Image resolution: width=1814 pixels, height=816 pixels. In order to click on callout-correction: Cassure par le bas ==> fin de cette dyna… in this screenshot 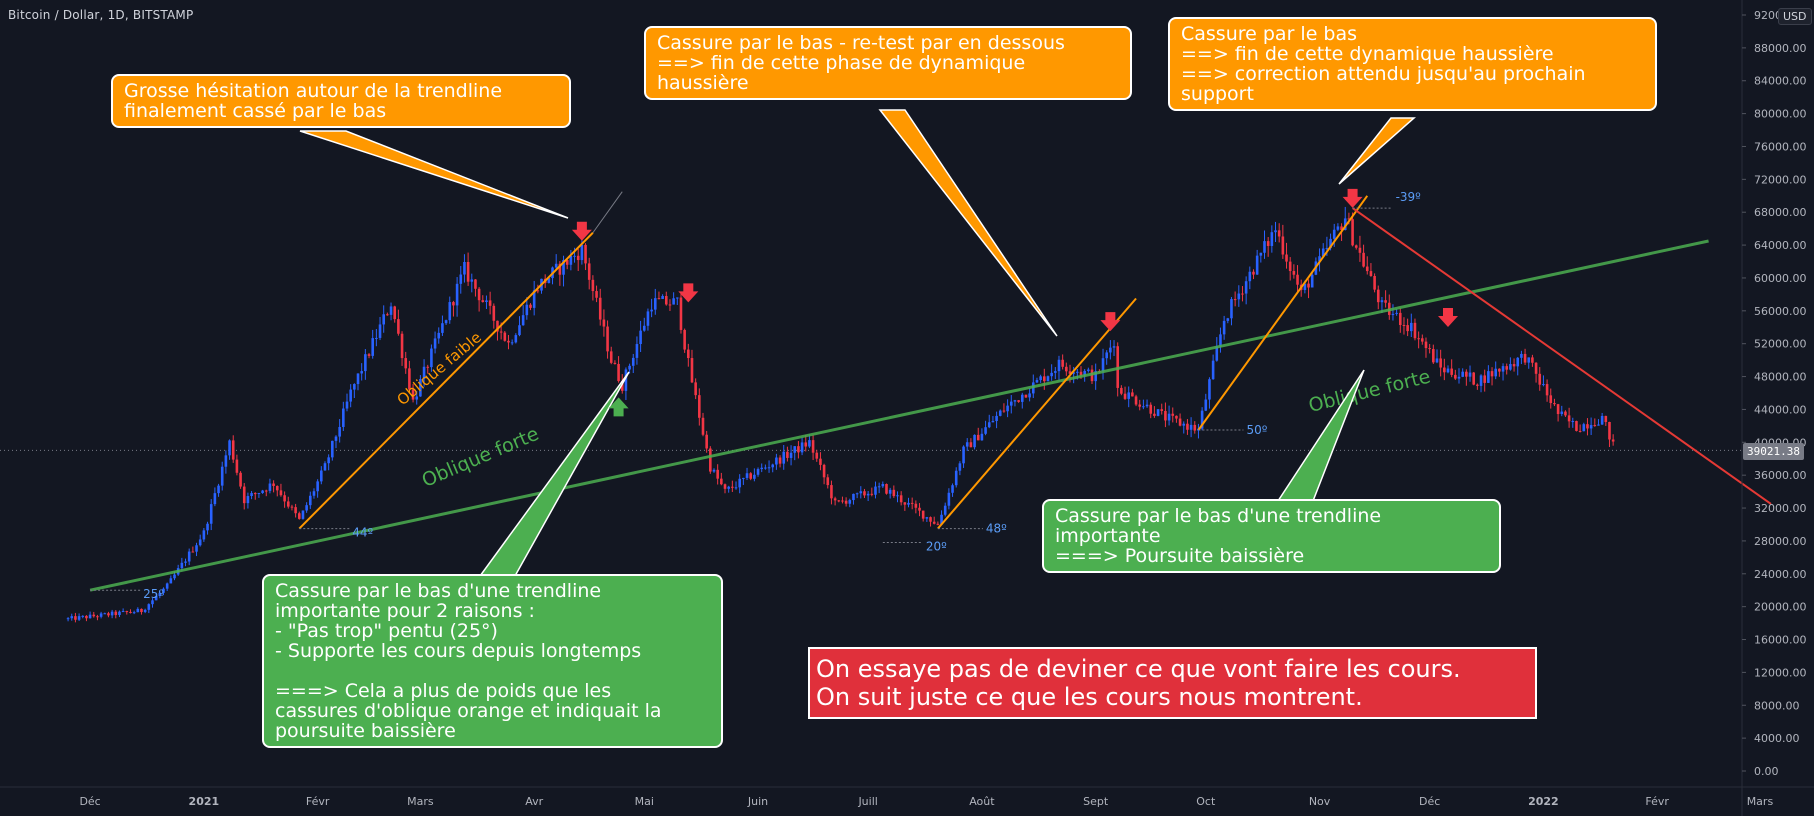, I will do `click(1412, 64)`.